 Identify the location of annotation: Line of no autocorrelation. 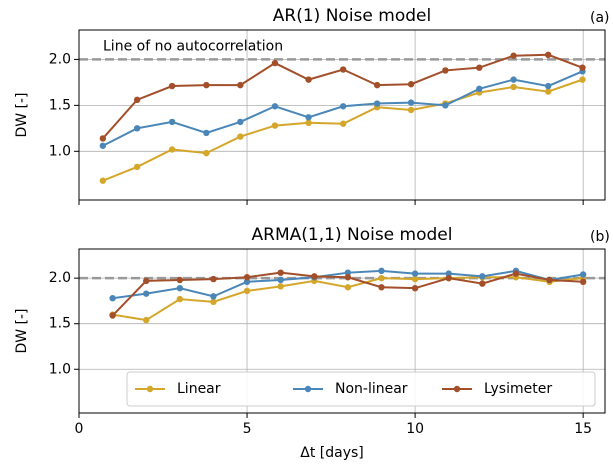
(193, 46).